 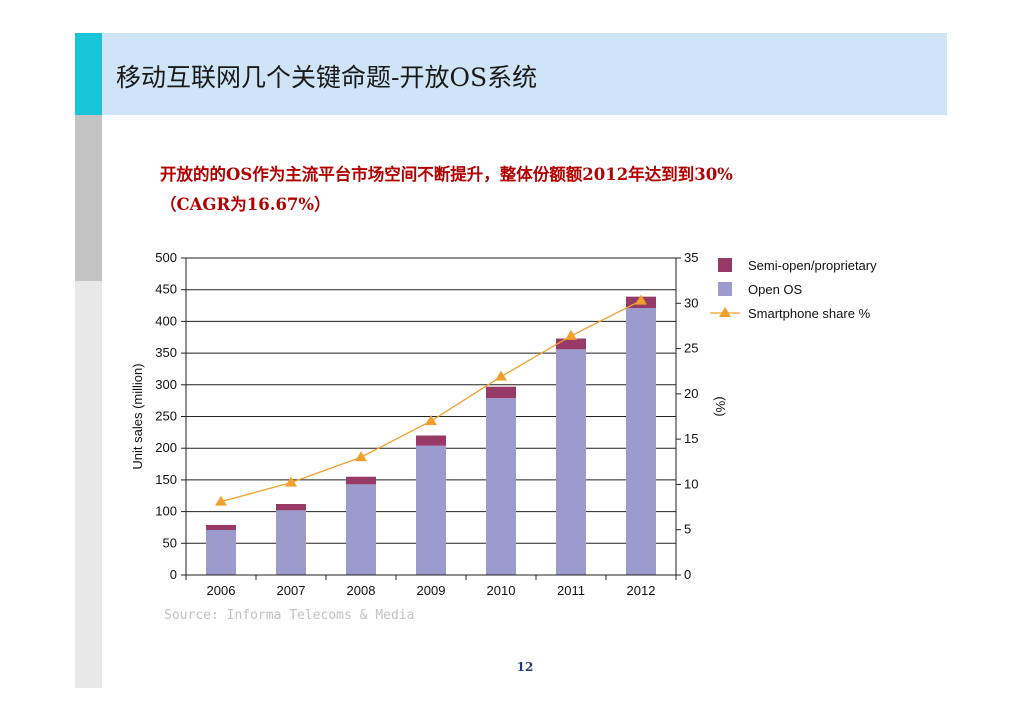 I want to click on chart-share-line, so click(x=431, y=400).